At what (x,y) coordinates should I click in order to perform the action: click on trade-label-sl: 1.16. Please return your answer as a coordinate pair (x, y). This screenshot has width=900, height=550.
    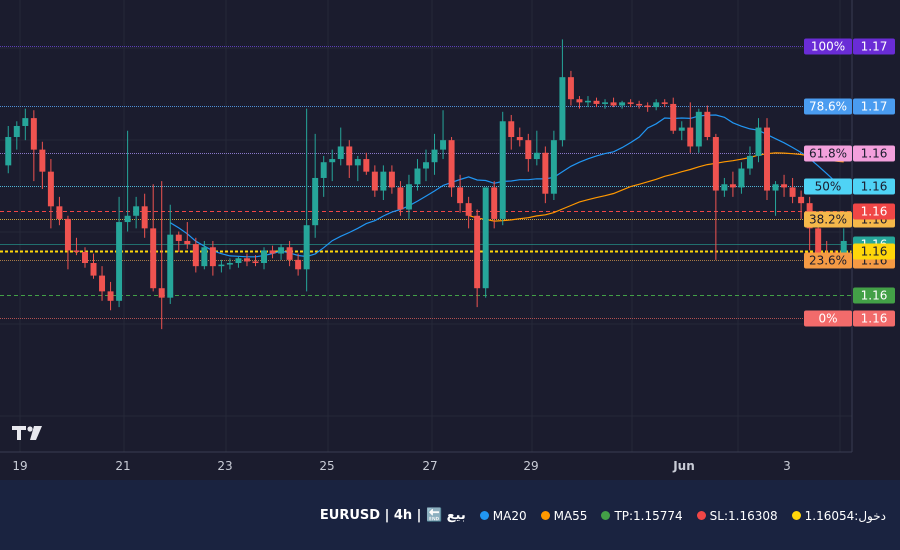
    Looking at the image, I should click on (874, 211).